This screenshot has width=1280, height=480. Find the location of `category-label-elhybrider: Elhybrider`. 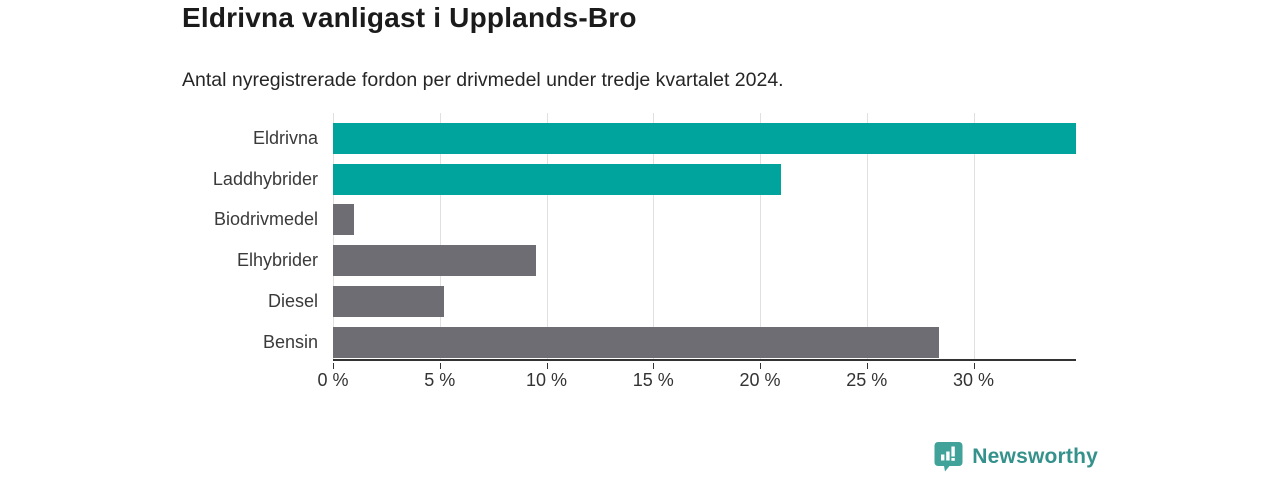

category-label-elhybrider: Elhybrider is located at coordinates (277, 260).